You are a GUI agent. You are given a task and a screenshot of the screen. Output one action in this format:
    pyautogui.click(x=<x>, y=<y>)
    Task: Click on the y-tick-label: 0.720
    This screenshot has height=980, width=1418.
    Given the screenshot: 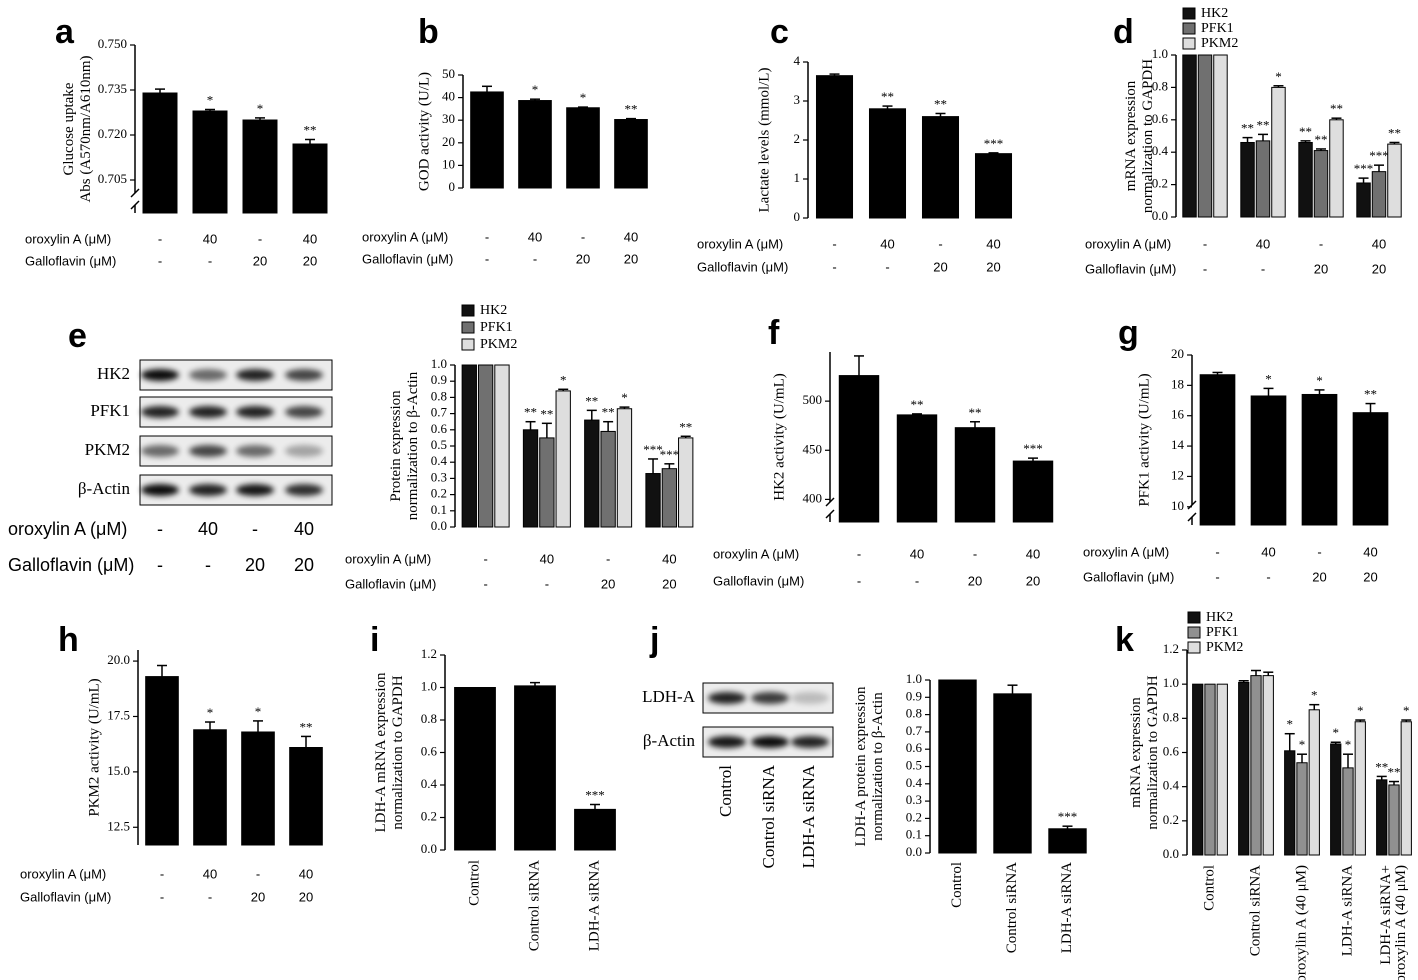 What is the action you would take?
    pyautogui.click(x=112, y=133)
    